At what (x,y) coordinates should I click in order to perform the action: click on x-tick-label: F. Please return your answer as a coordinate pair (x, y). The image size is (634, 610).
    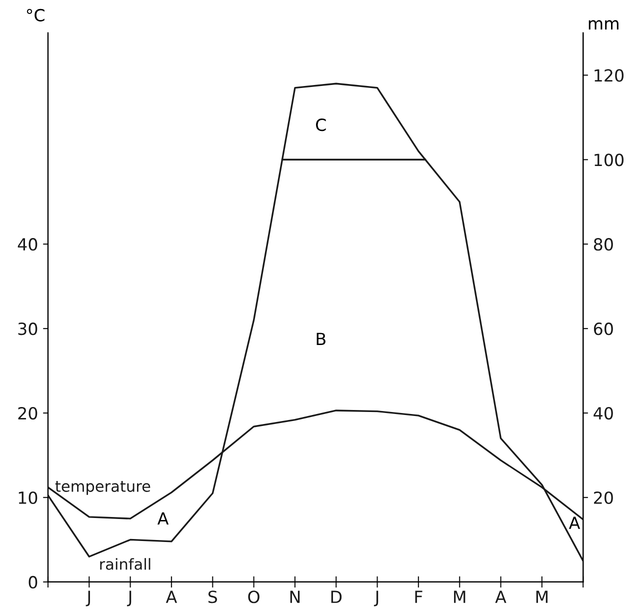
    Looking at the image, I should click on (418, 596).